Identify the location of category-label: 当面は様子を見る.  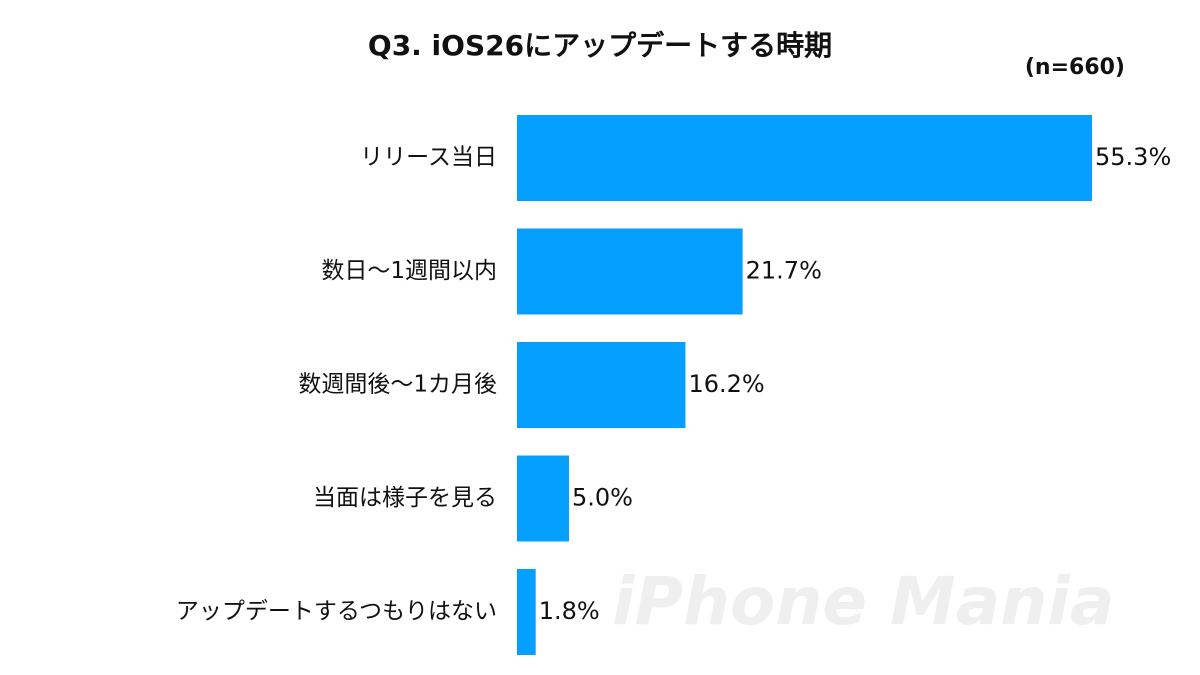
(405, 498).